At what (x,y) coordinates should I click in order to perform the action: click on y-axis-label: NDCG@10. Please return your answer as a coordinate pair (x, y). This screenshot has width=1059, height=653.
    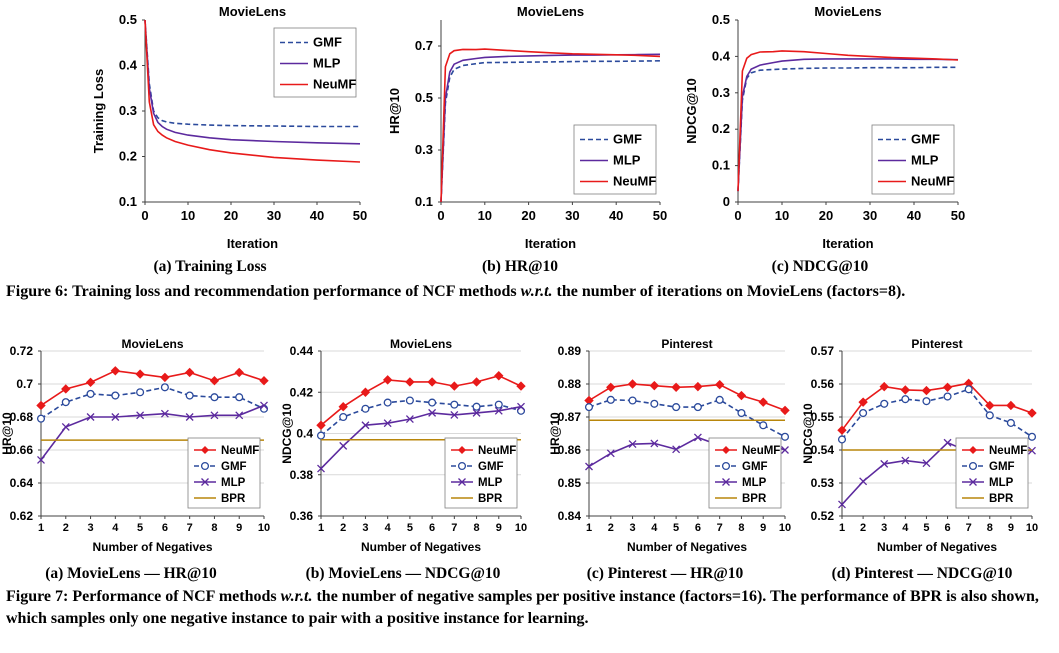
    Looking at the image, I should click on (287, 433).